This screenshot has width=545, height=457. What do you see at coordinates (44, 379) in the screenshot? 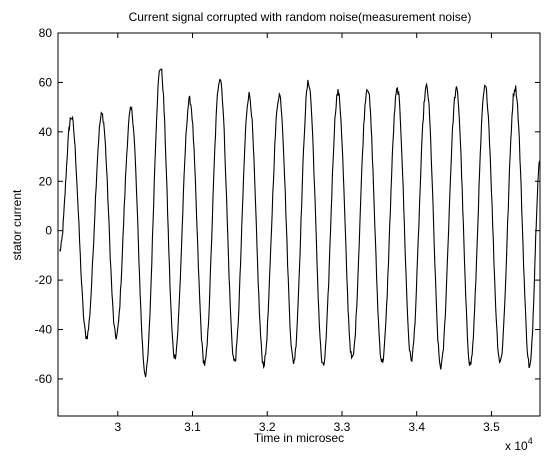
I see `y-tick-label: -60` at bounding box center [44, 379].